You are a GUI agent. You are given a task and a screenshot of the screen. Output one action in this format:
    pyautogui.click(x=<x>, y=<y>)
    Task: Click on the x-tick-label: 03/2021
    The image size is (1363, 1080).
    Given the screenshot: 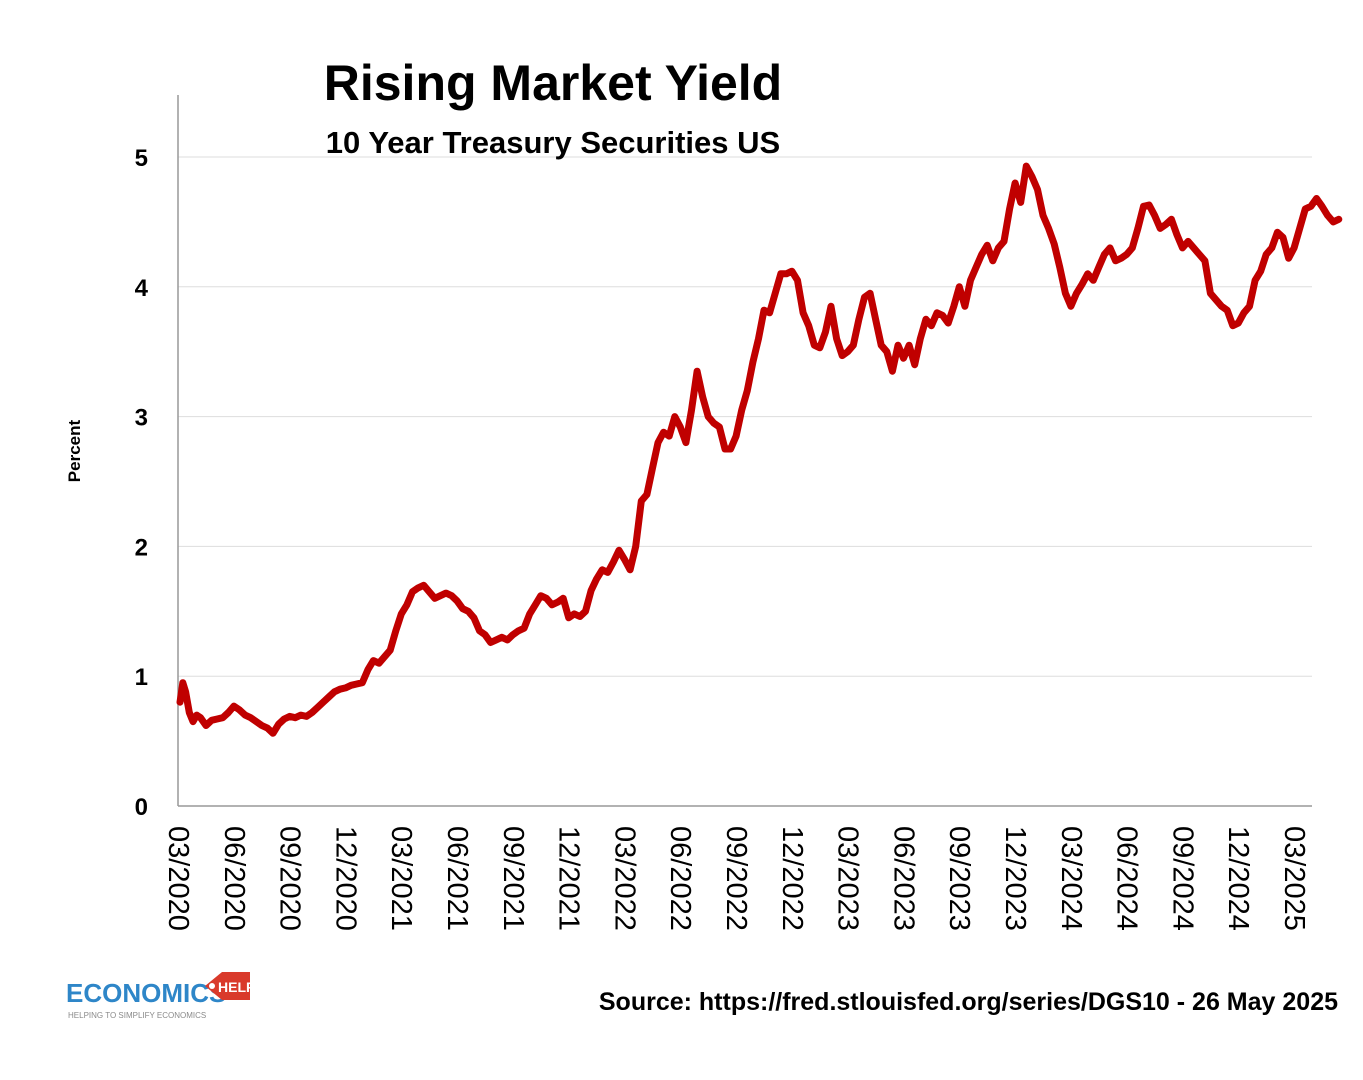 What is the action you would take?
    pyautogui.click(x=401, y=878)
    